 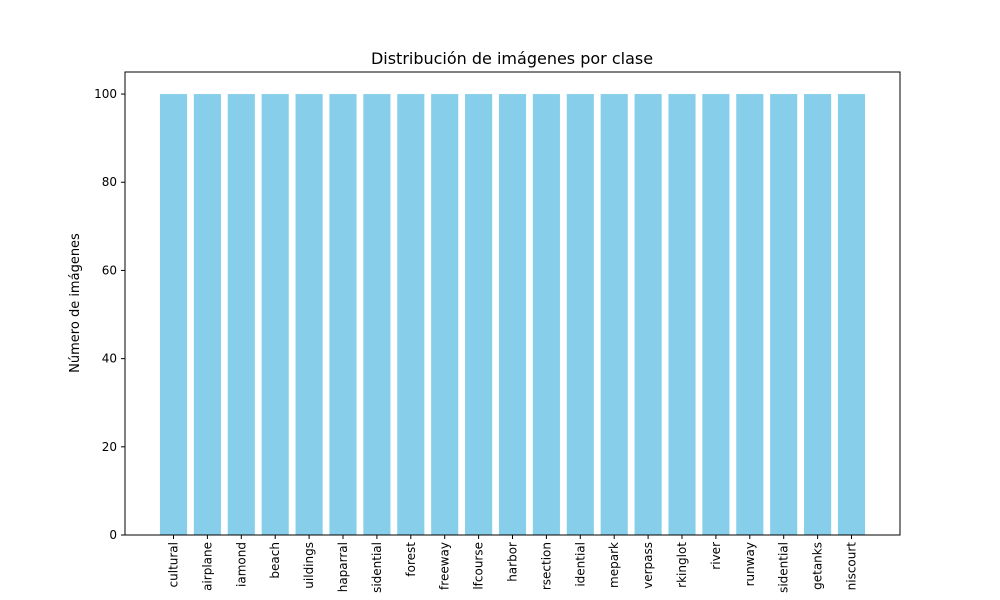 What do you see at coordinates (109, 270) in the screenshot?
I see `y-tick-label: 60` at bounding box center [109, 270].